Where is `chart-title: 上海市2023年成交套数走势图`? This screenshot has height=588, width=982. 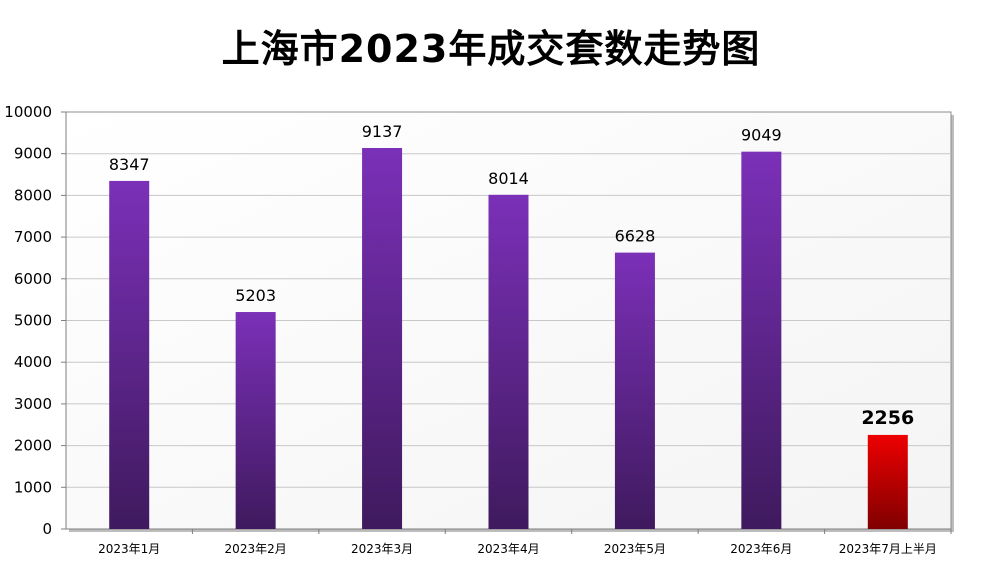 chart-title: 上海市2023年成交套数走势图 is located at coordinates (491, 49).